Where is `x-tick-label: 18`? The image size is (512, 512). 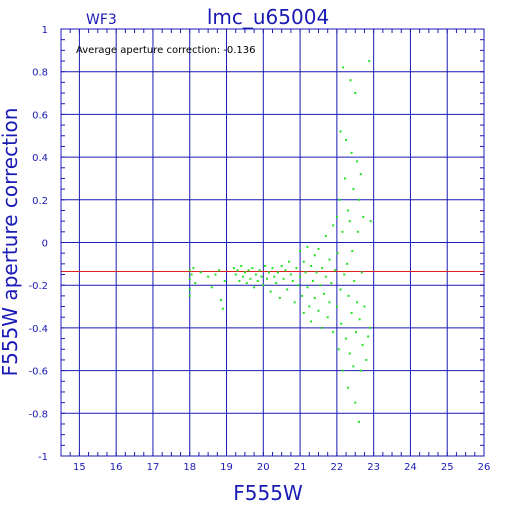
x-tick-label: 18 is located at coordinates (189, 467).